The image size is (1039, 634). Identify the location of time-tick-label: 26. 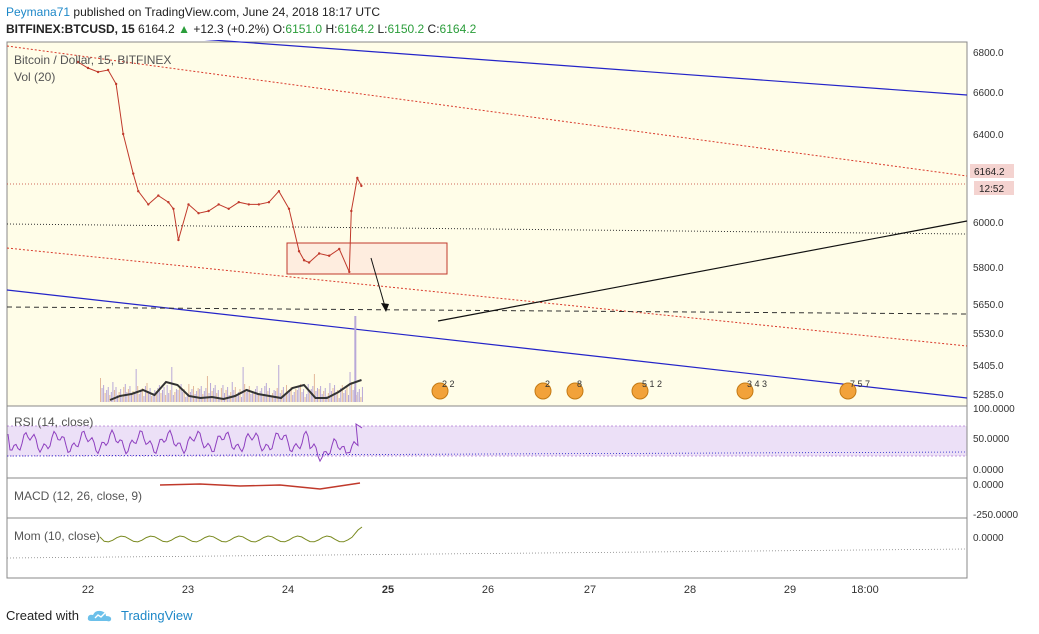
(488, 590).